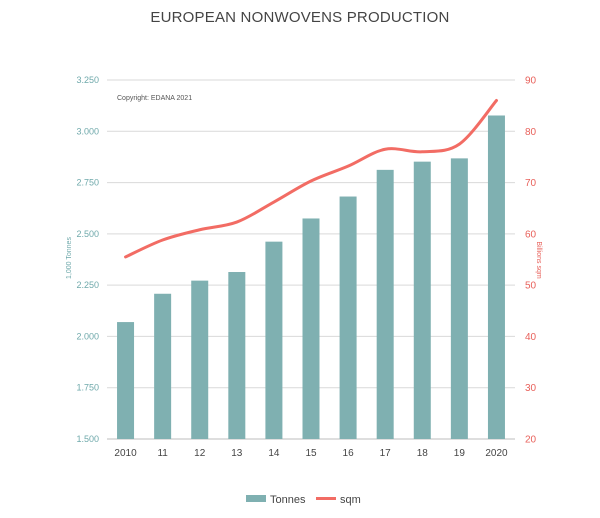 The width and height of the screenshot is (600, 518). Describe the element at coordinates (531, 286) in the screenshot. I see `right-tick-label: 50` at that location.